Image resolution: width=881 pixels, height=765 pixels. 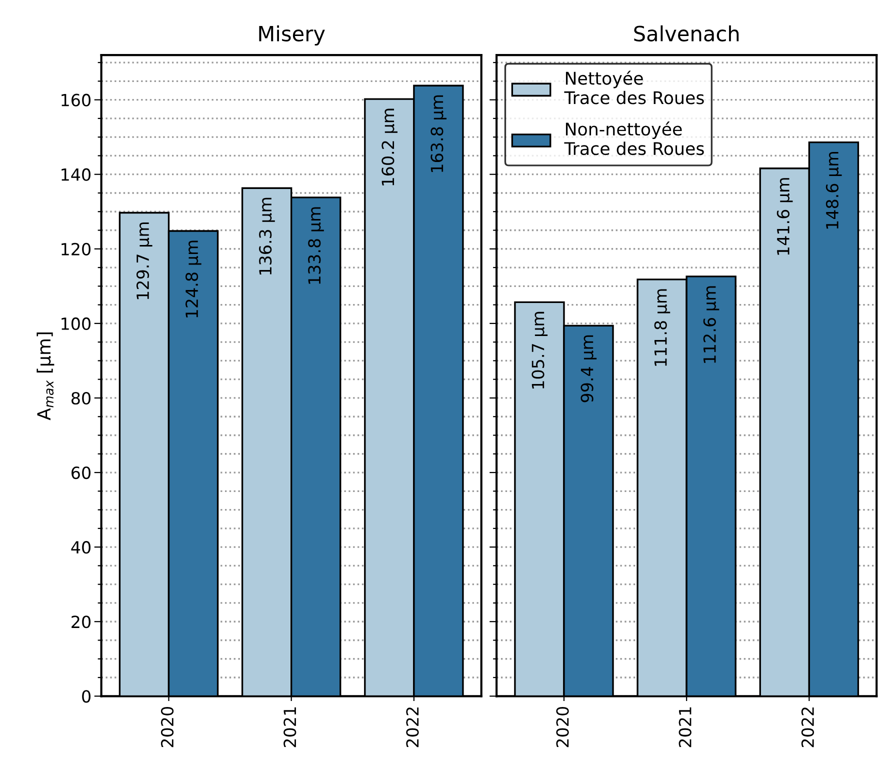 What do you see at coordinates (634, 87) in the screenshot?
I see `legend-label: Nettoyée Trace des Roues` at bounding box center [634, 87].